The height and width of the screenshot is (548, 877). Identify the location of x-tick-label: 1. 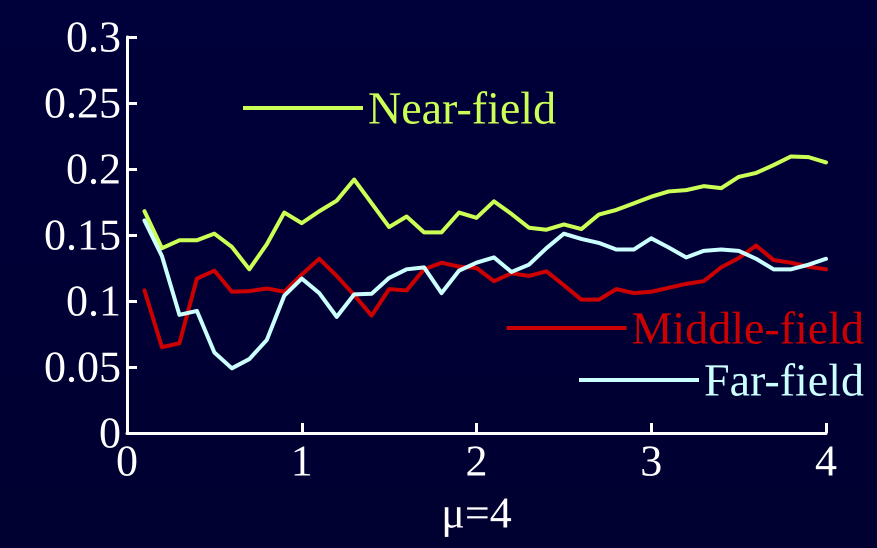
(301, 461).